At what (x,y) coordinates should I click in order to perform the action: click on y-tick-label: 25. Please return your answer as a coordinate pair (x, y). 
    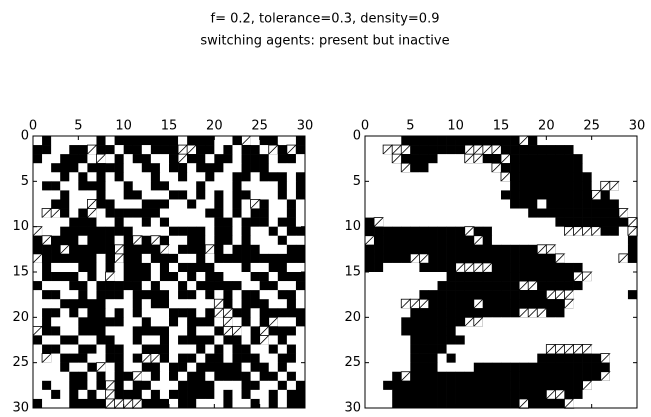
    Looking at the image, I should click on (20, 362).